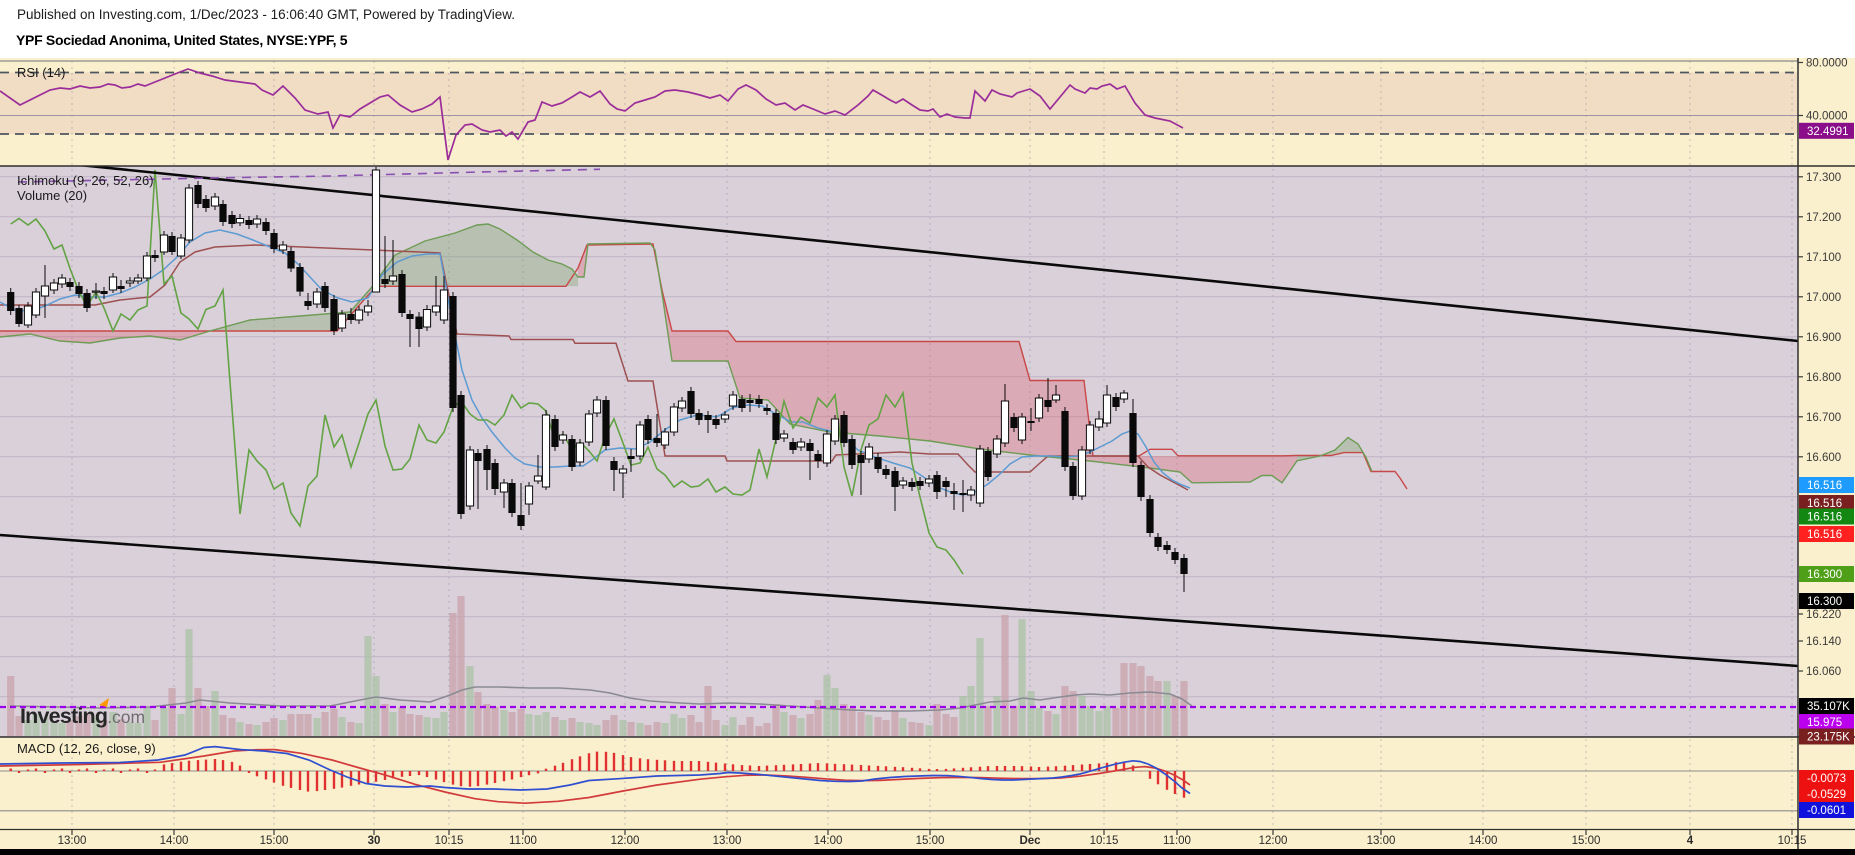  Describe the element at coordinates (1826, 795) in the screenshot. I see `svg-text: -0.0529` at that location.